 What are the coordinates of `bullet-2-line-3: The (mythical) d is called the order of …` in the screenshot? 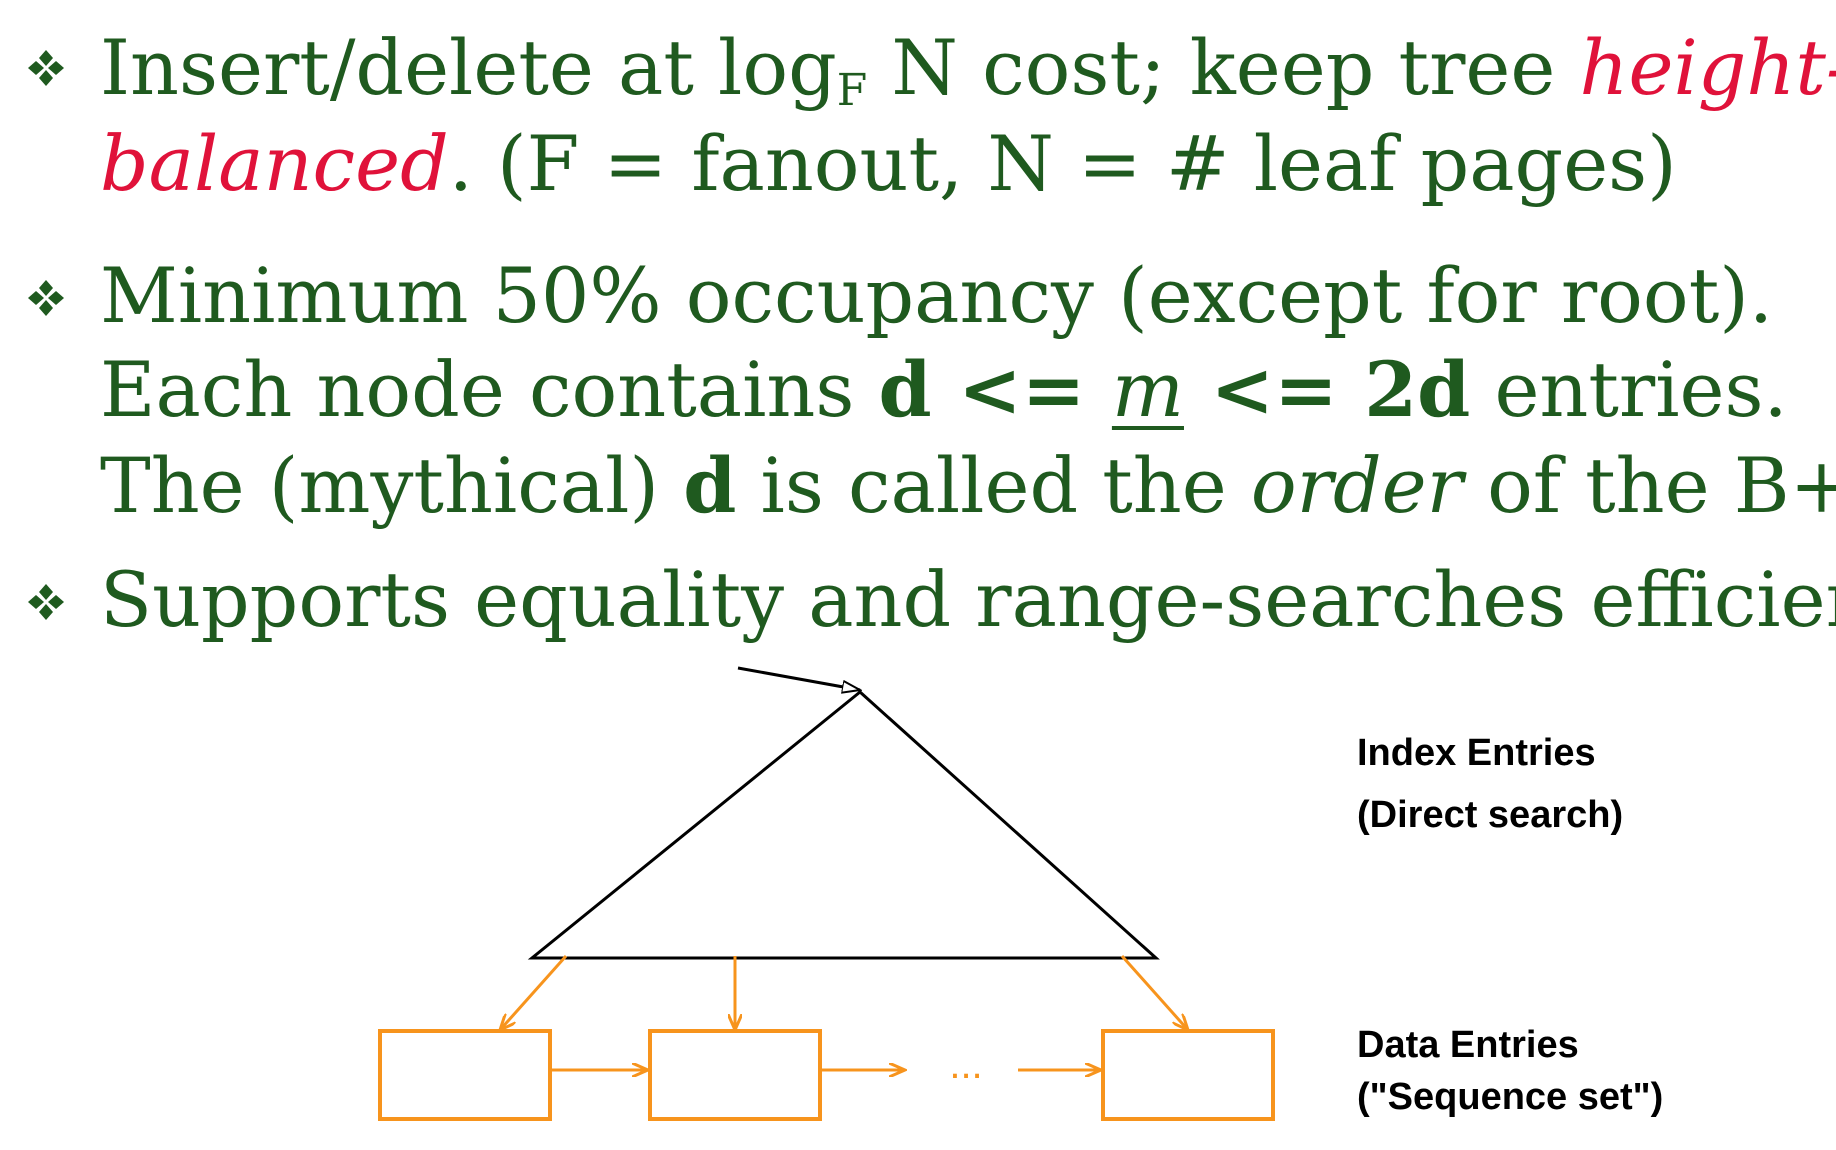 It's located at (968, 485).